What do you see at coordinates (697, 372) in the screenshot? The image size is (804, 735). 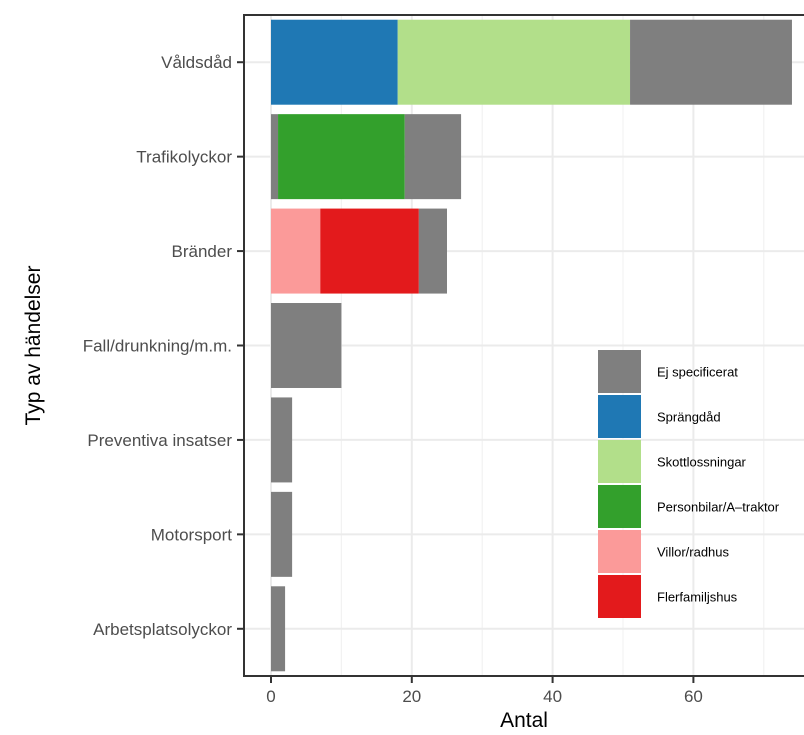 I see `legend-label: Ej specificerat` at bounding box center [697, 372].